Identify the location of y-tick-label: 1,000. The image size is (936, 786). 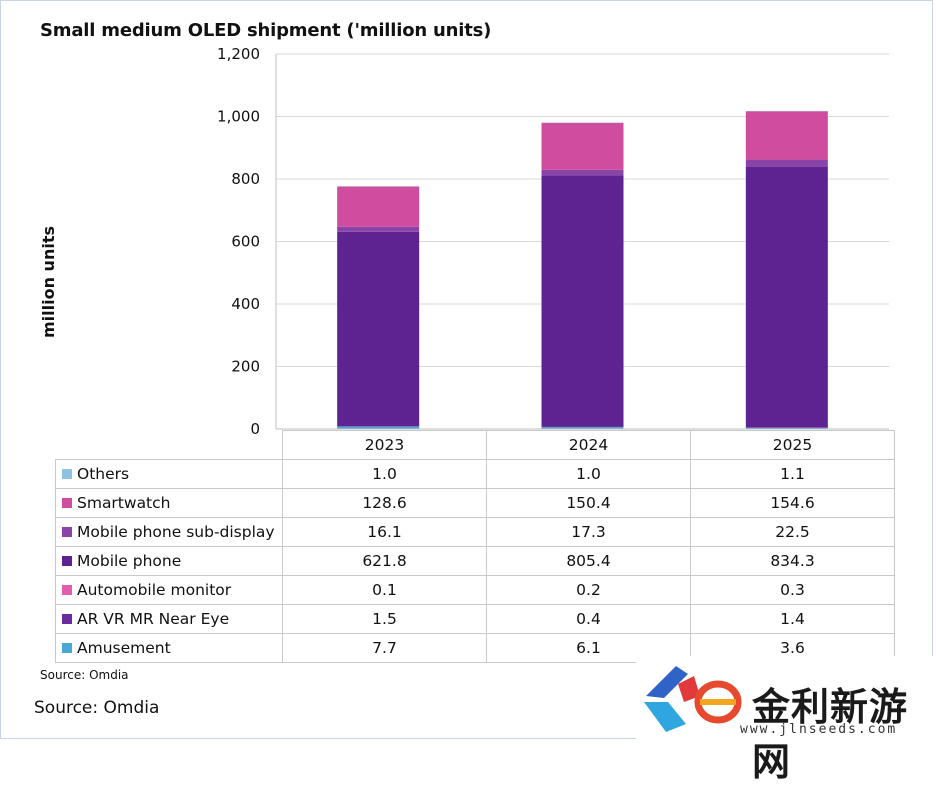
(238, 117).